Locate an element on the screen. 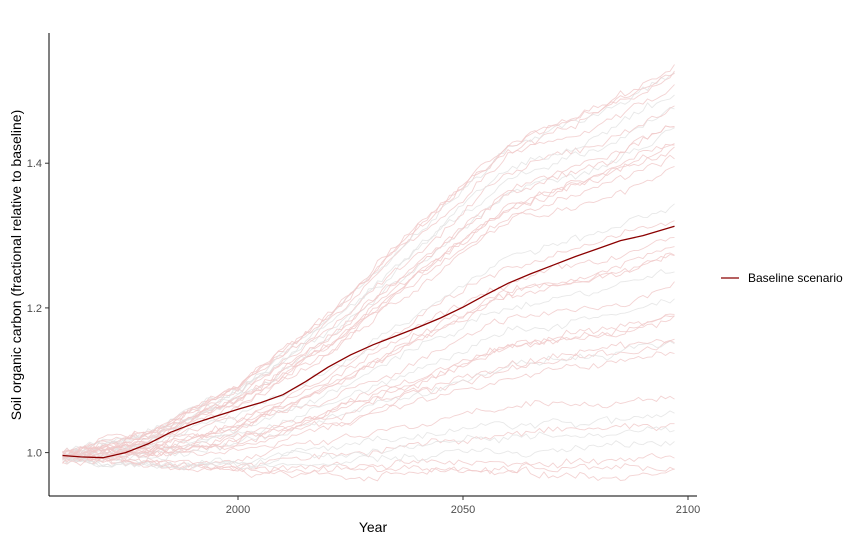  x-ticks: 2000 2050 2100 is located at coordinates (463, 506).